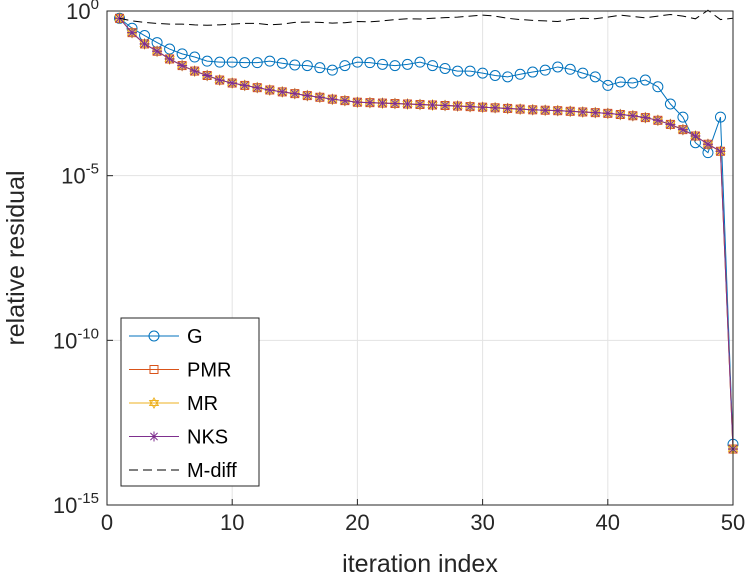 The image size is (747, 578). I want to click on legend: G PMR MR NKS M-diff, so click(190, 402).